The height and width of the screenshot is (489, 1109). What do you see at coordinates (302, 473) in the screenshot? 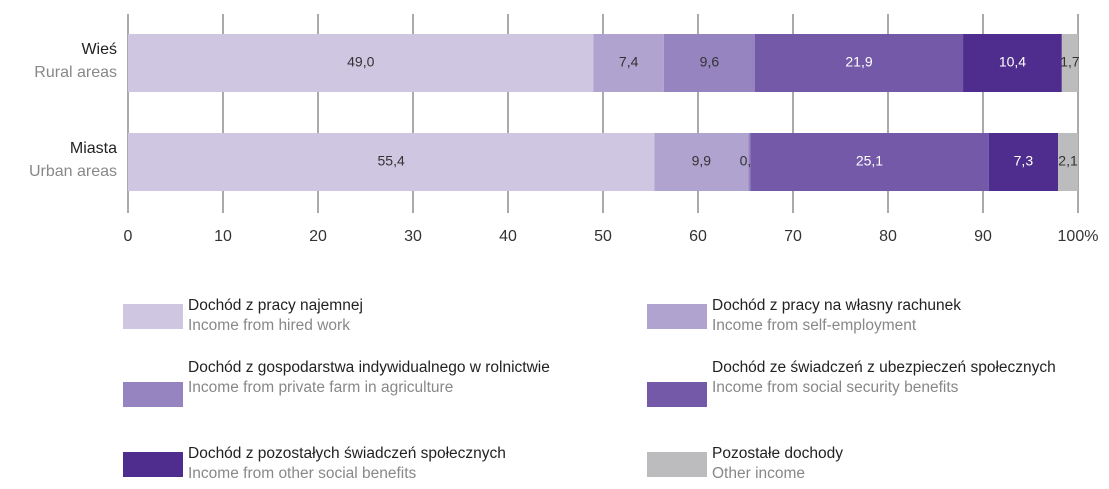
I see `legend-label: Income from other social benefits` at bounding box center [302, 473].